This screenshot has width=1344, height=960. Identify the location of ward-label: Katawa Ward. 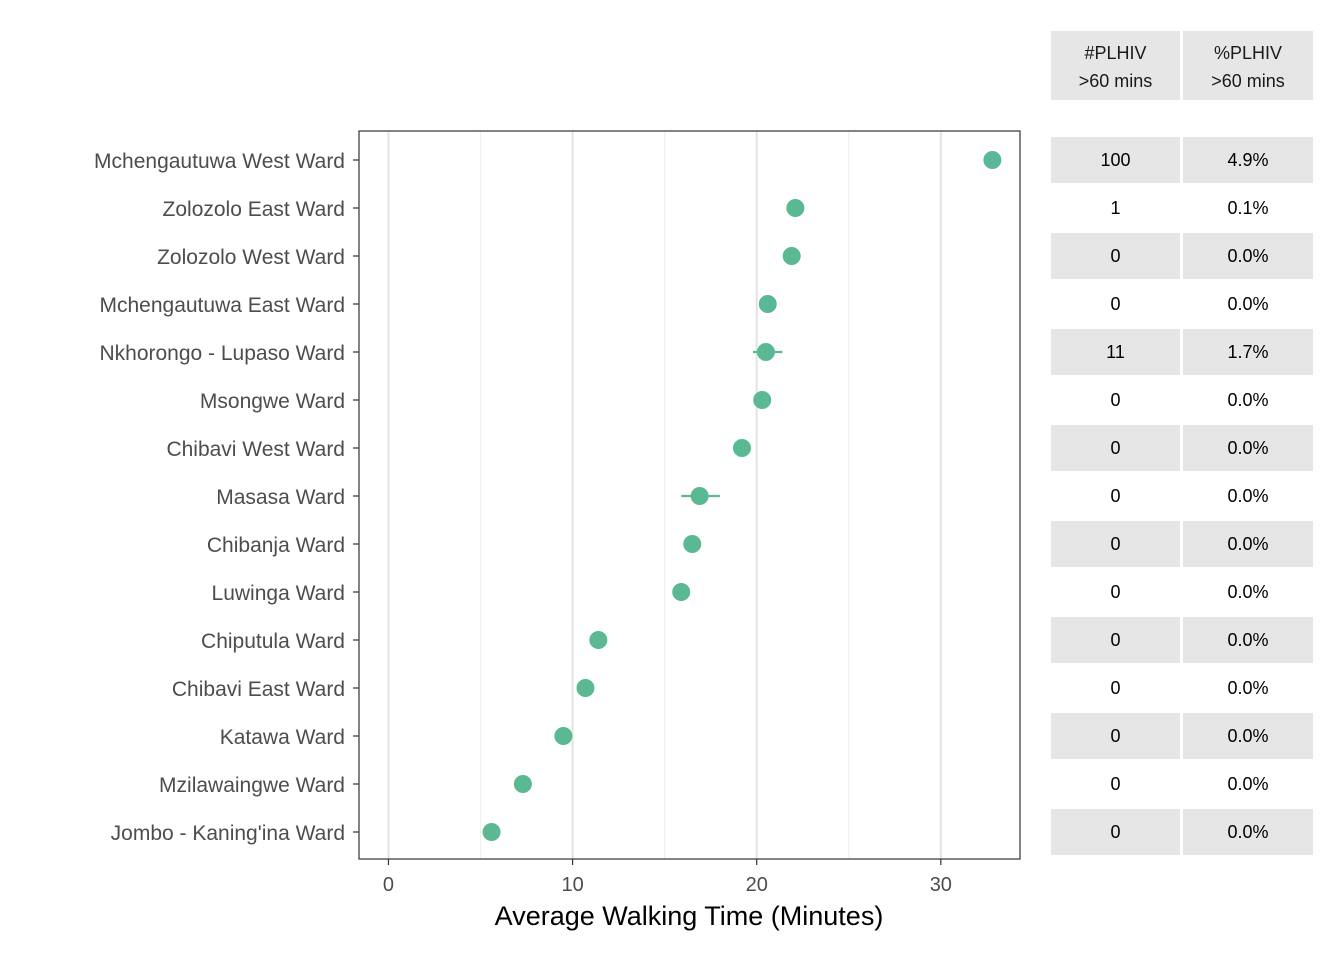
(282, 737).